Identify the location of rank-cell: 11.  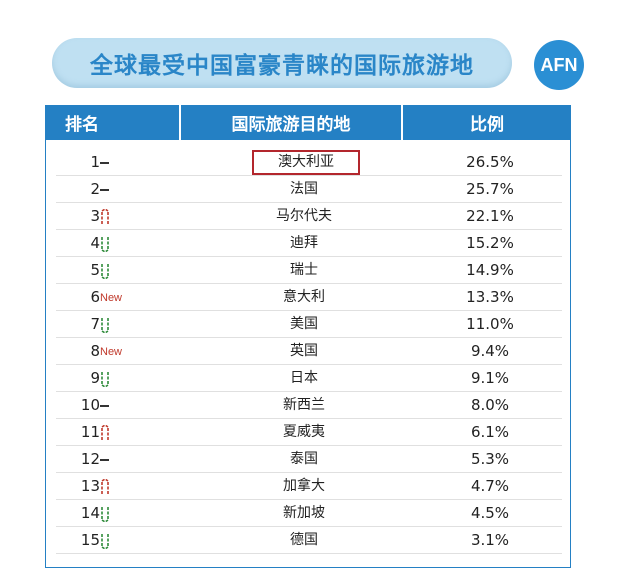
(90, 432).